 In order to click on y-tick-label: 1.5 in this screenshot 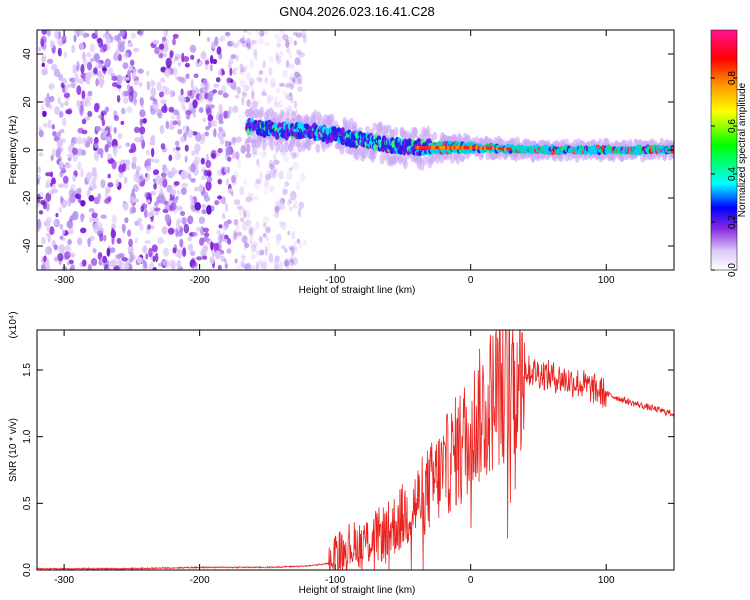, I will do `click(27, 370)`.